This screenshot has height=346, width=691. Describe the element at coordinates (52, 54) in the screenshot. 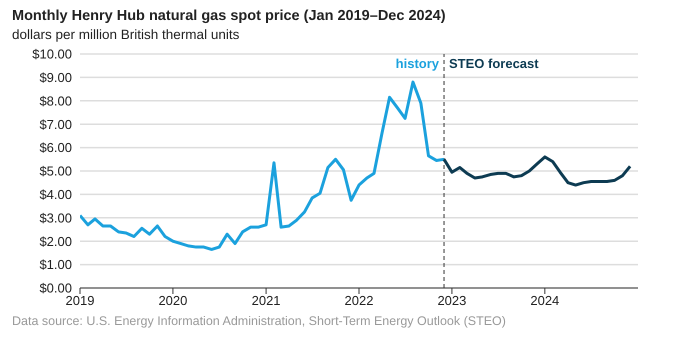

I see `y-tick-label: $10.00` at that location.